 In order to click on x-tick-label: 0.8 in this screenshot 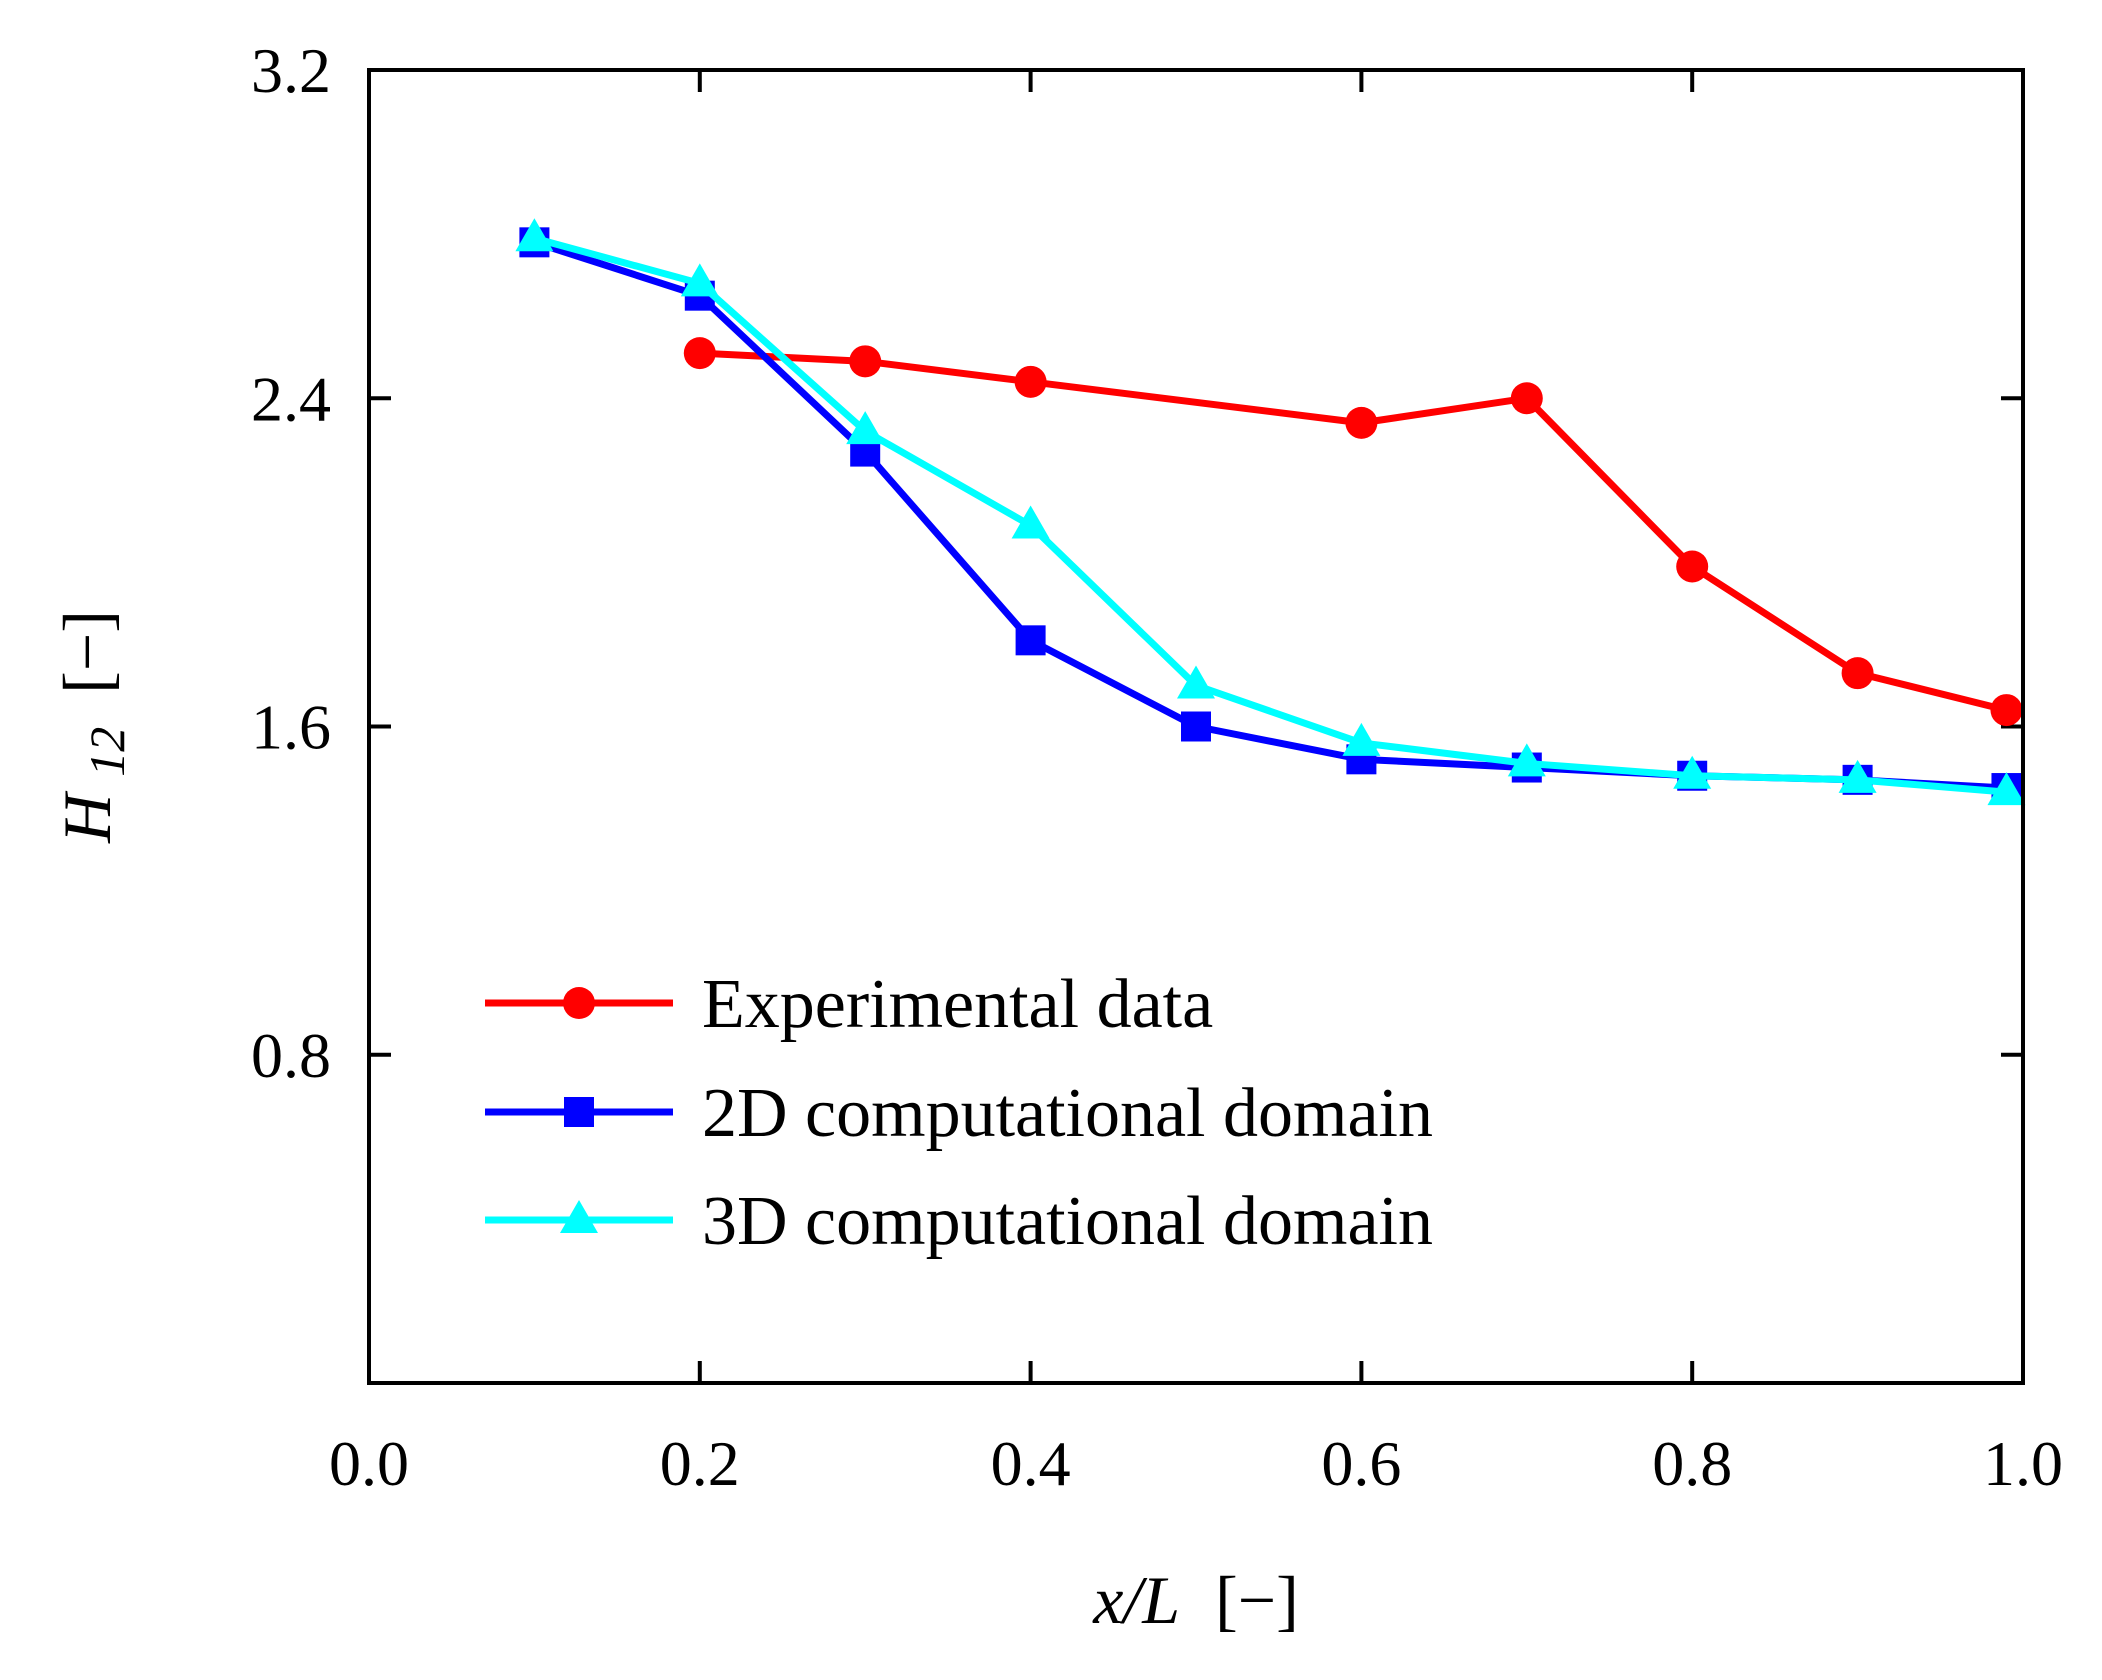, I will do `click(1692, 1463)`.